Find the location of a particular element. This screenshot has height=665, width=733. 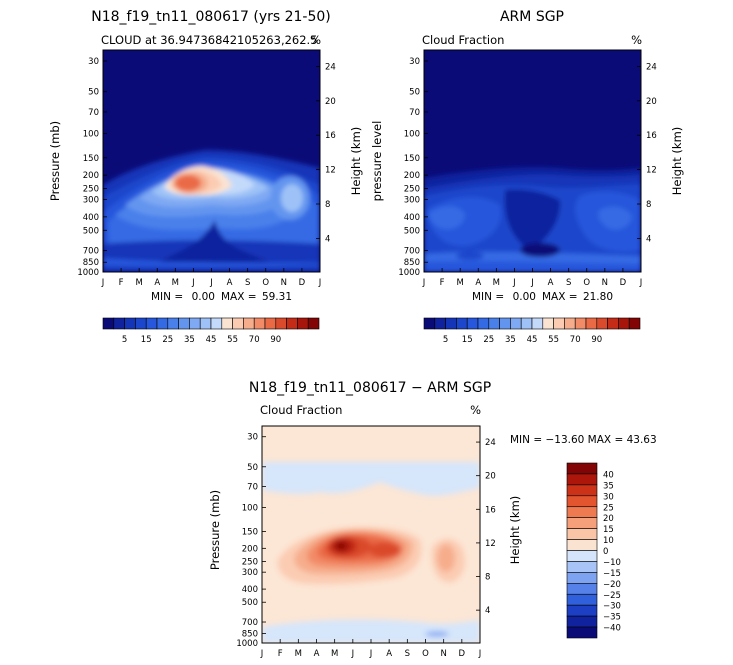

panel2-xtick-label: N is located at coordinates (605, 283).